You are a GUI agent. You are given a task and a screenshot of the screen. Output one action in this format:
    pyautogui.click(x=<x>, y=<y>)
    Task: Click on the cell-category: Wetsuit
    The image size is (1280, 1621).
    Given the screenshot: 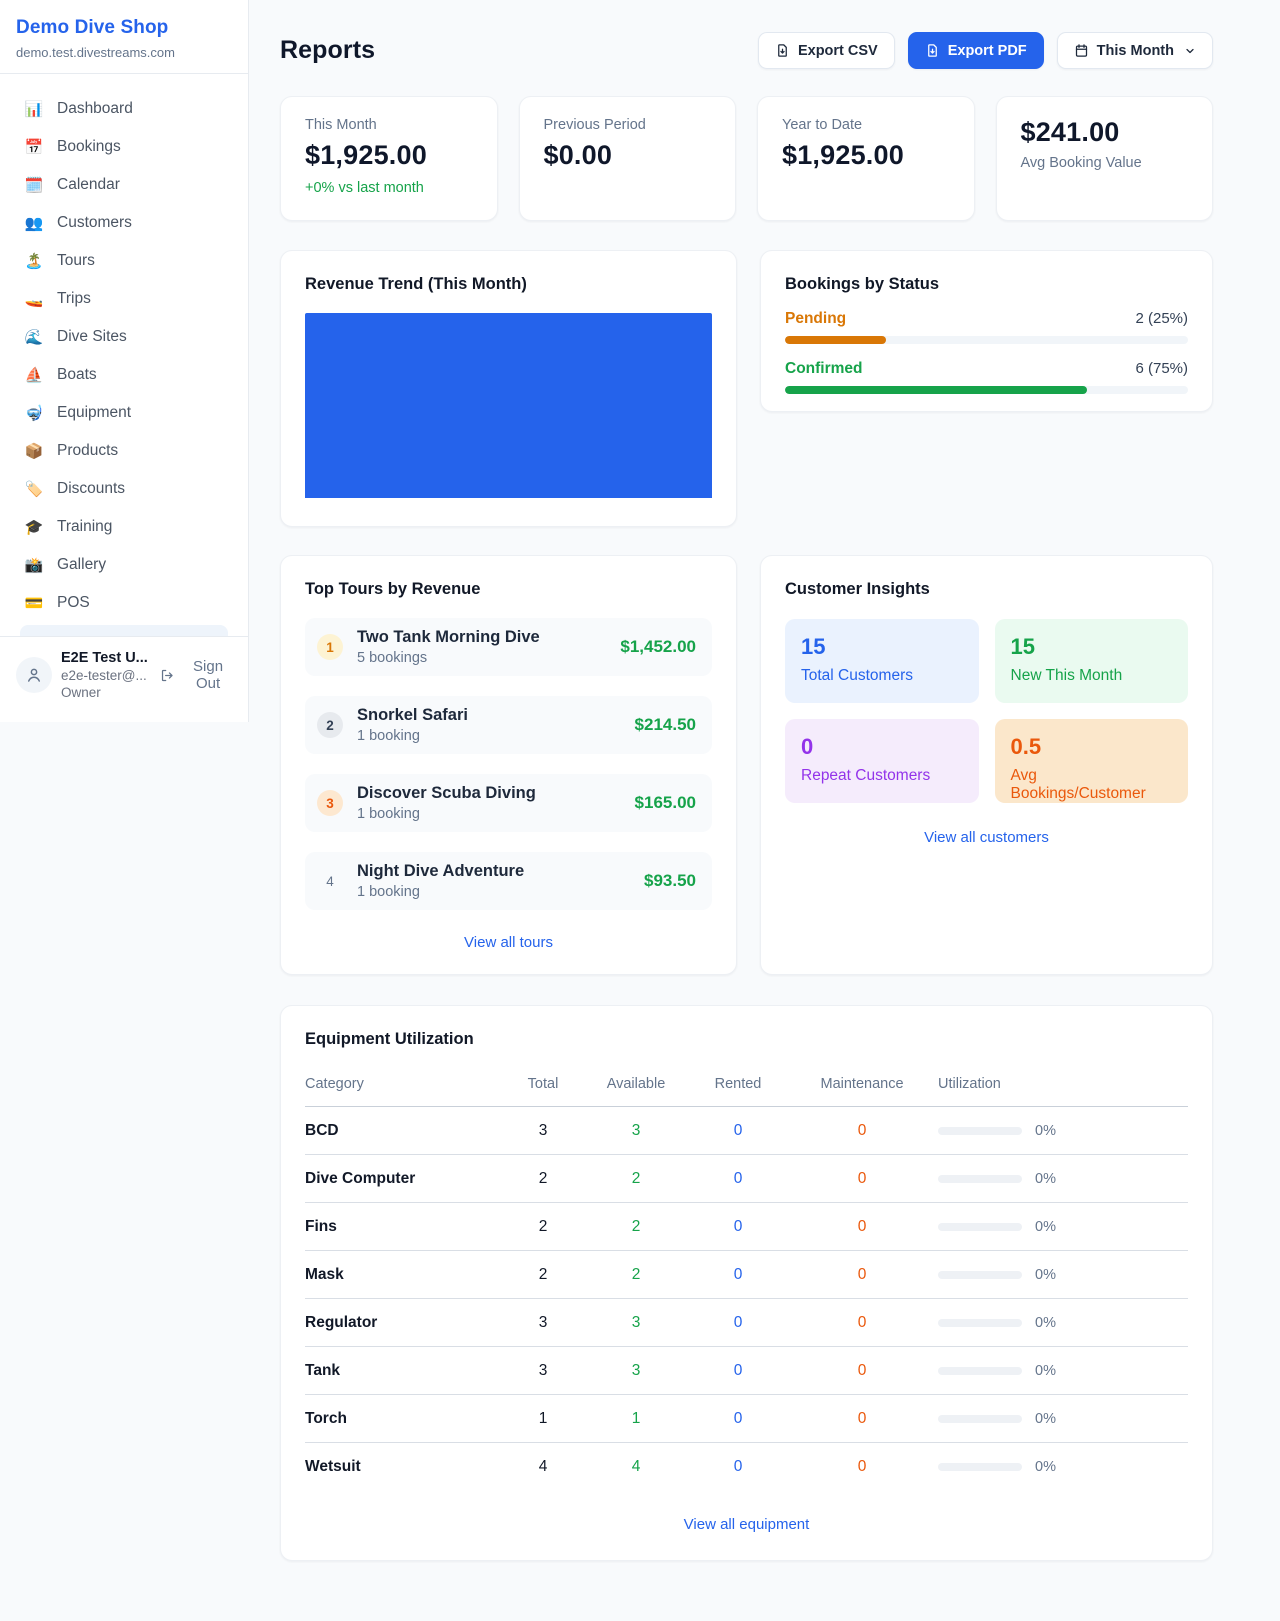 What is the action you would take?
    pyautogui.click(x=333, y=1466)
    